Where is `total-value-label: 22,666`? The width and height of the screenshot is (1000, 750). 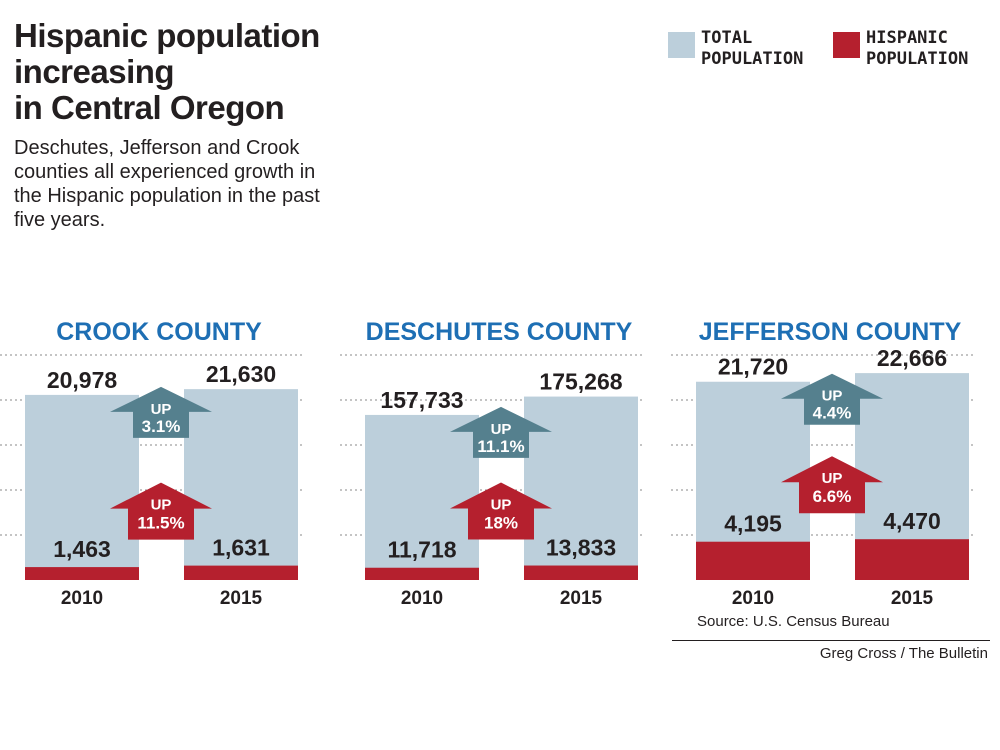 total-value-label: 22,666 is located at coordinates (912, 358).